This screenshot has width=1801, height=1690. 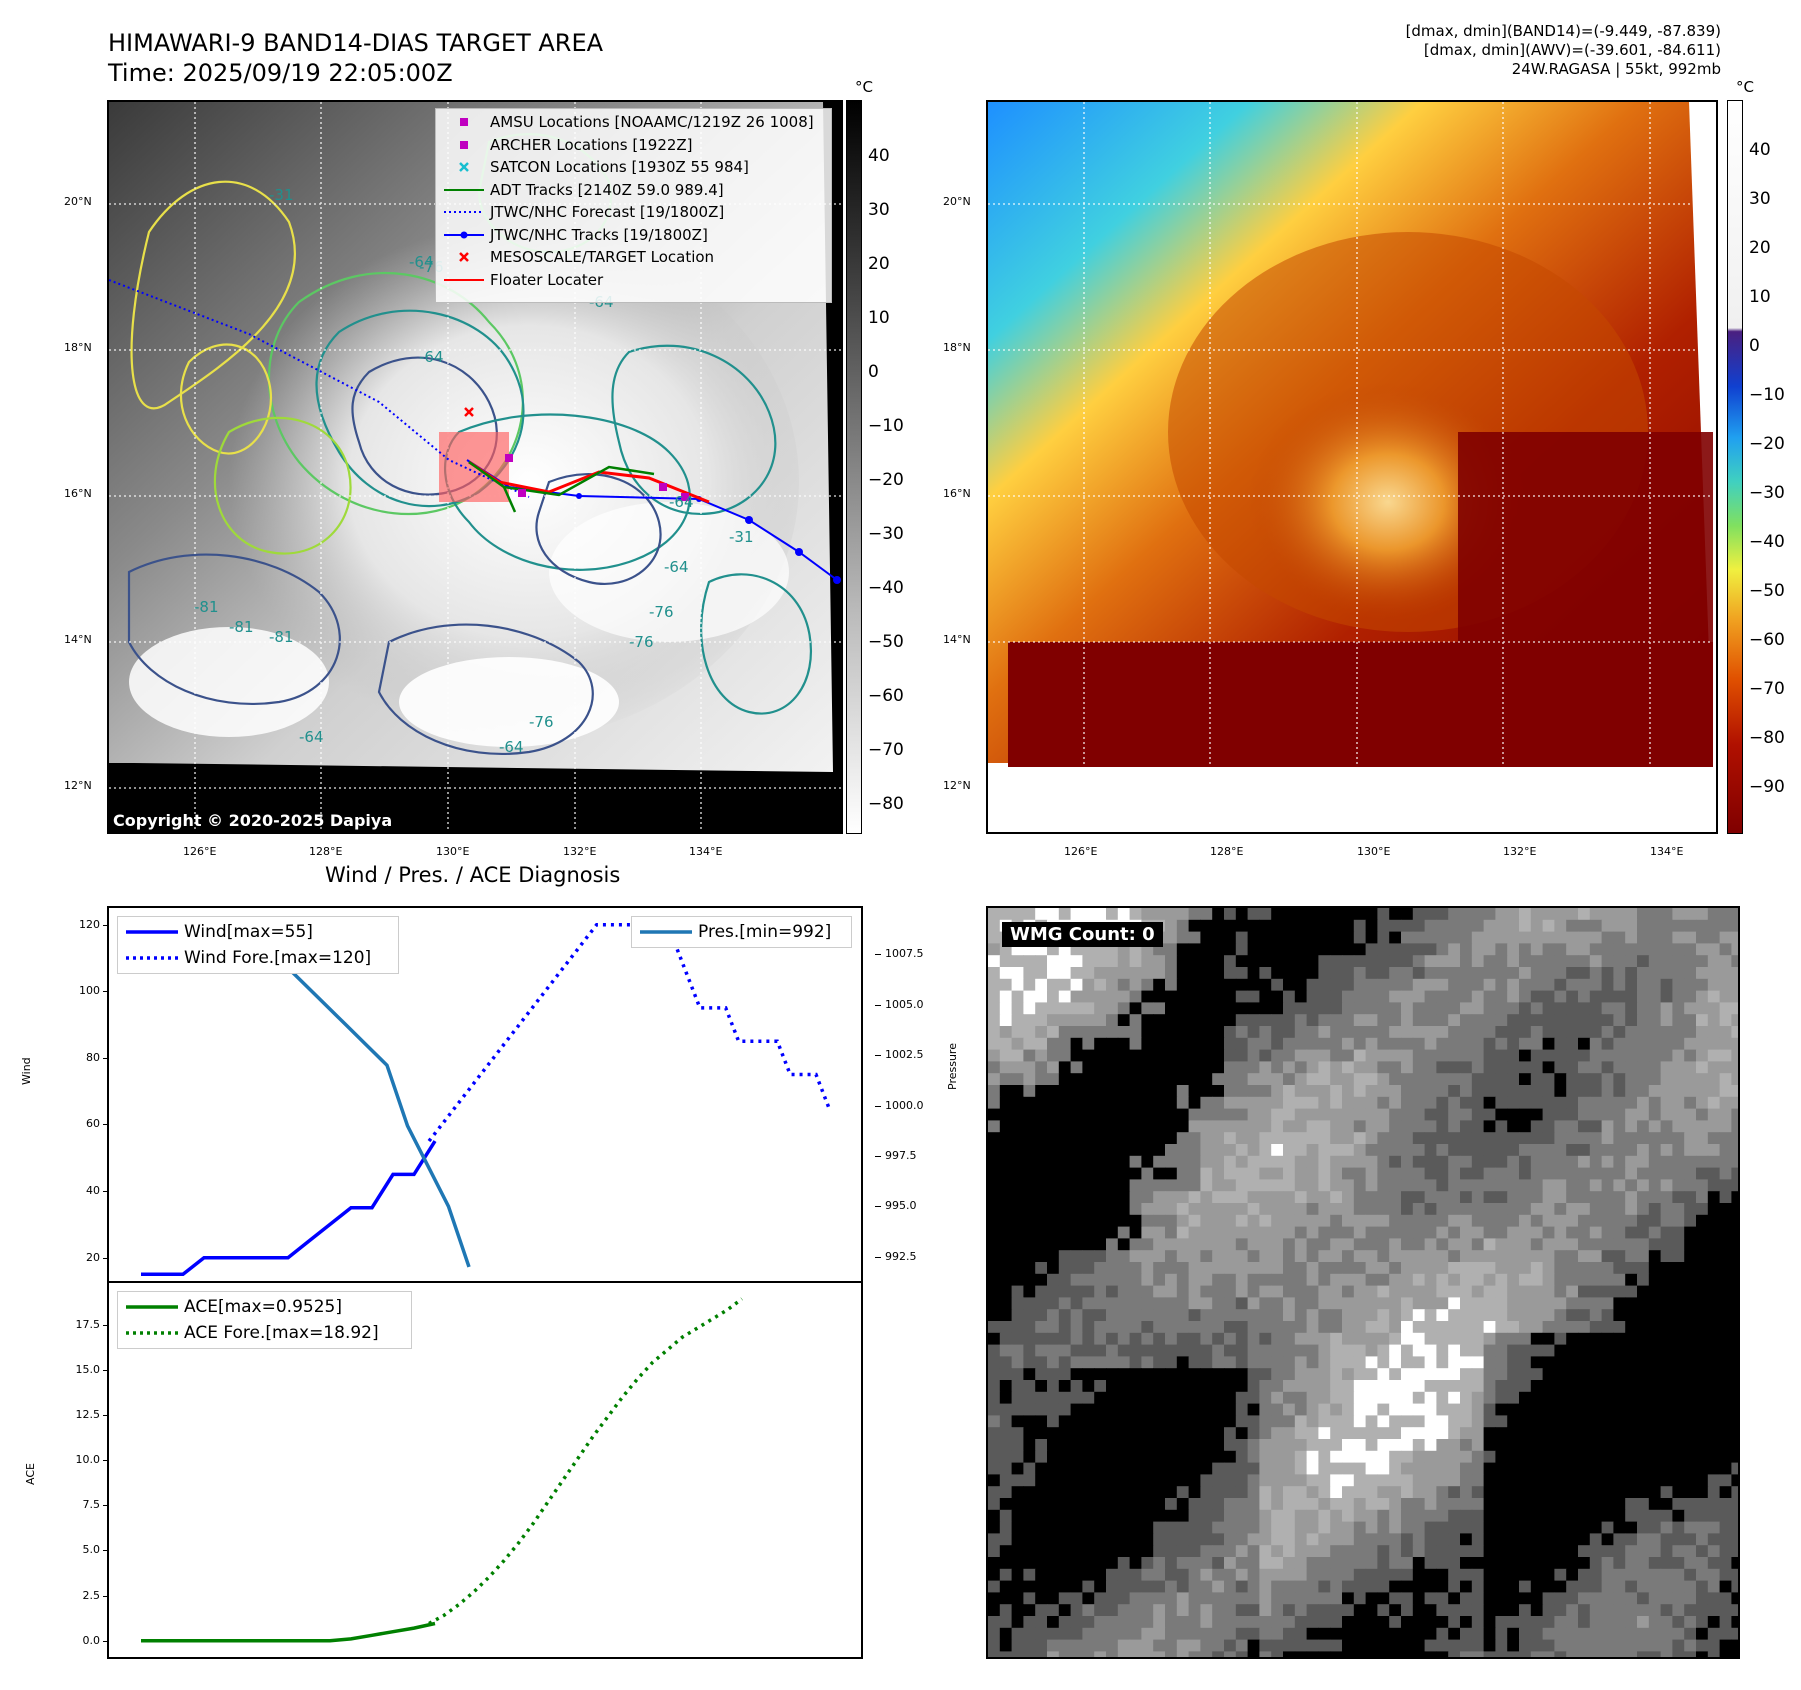 What do you see at coordinates (89, 991) in the screenshot?
I see `y-tick-label: 100` at bounding box center [89, 991].